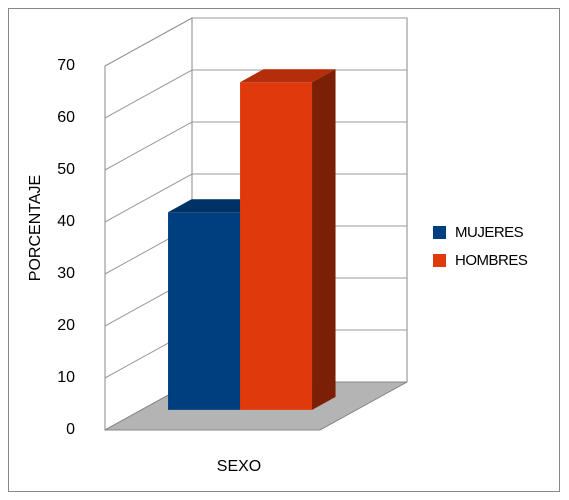 The height and width of the screenshot is (500, 569). What do you see at coordinates (66, 377) in the screenshot?
I see `y-tick-label: 10` at bounding box center [66, 377].